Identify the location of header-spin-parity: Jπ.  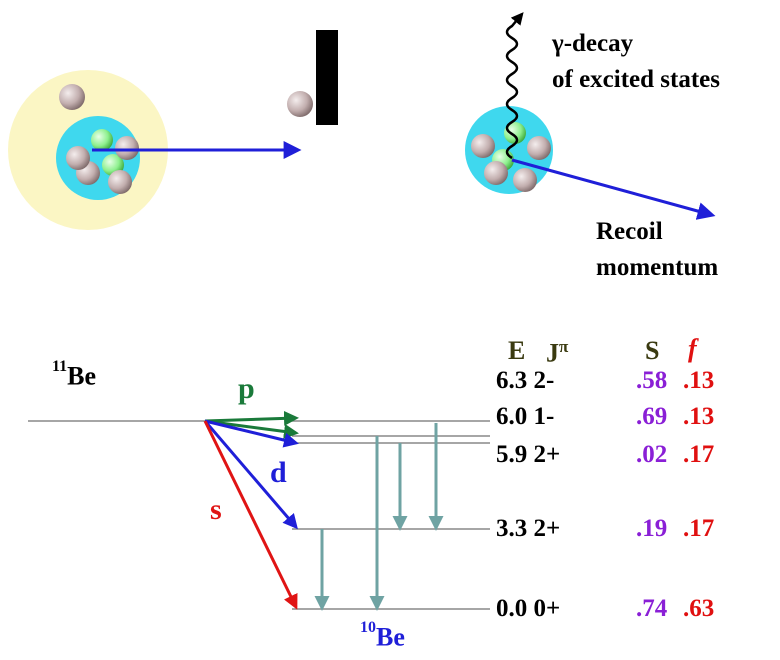
(557, 352).